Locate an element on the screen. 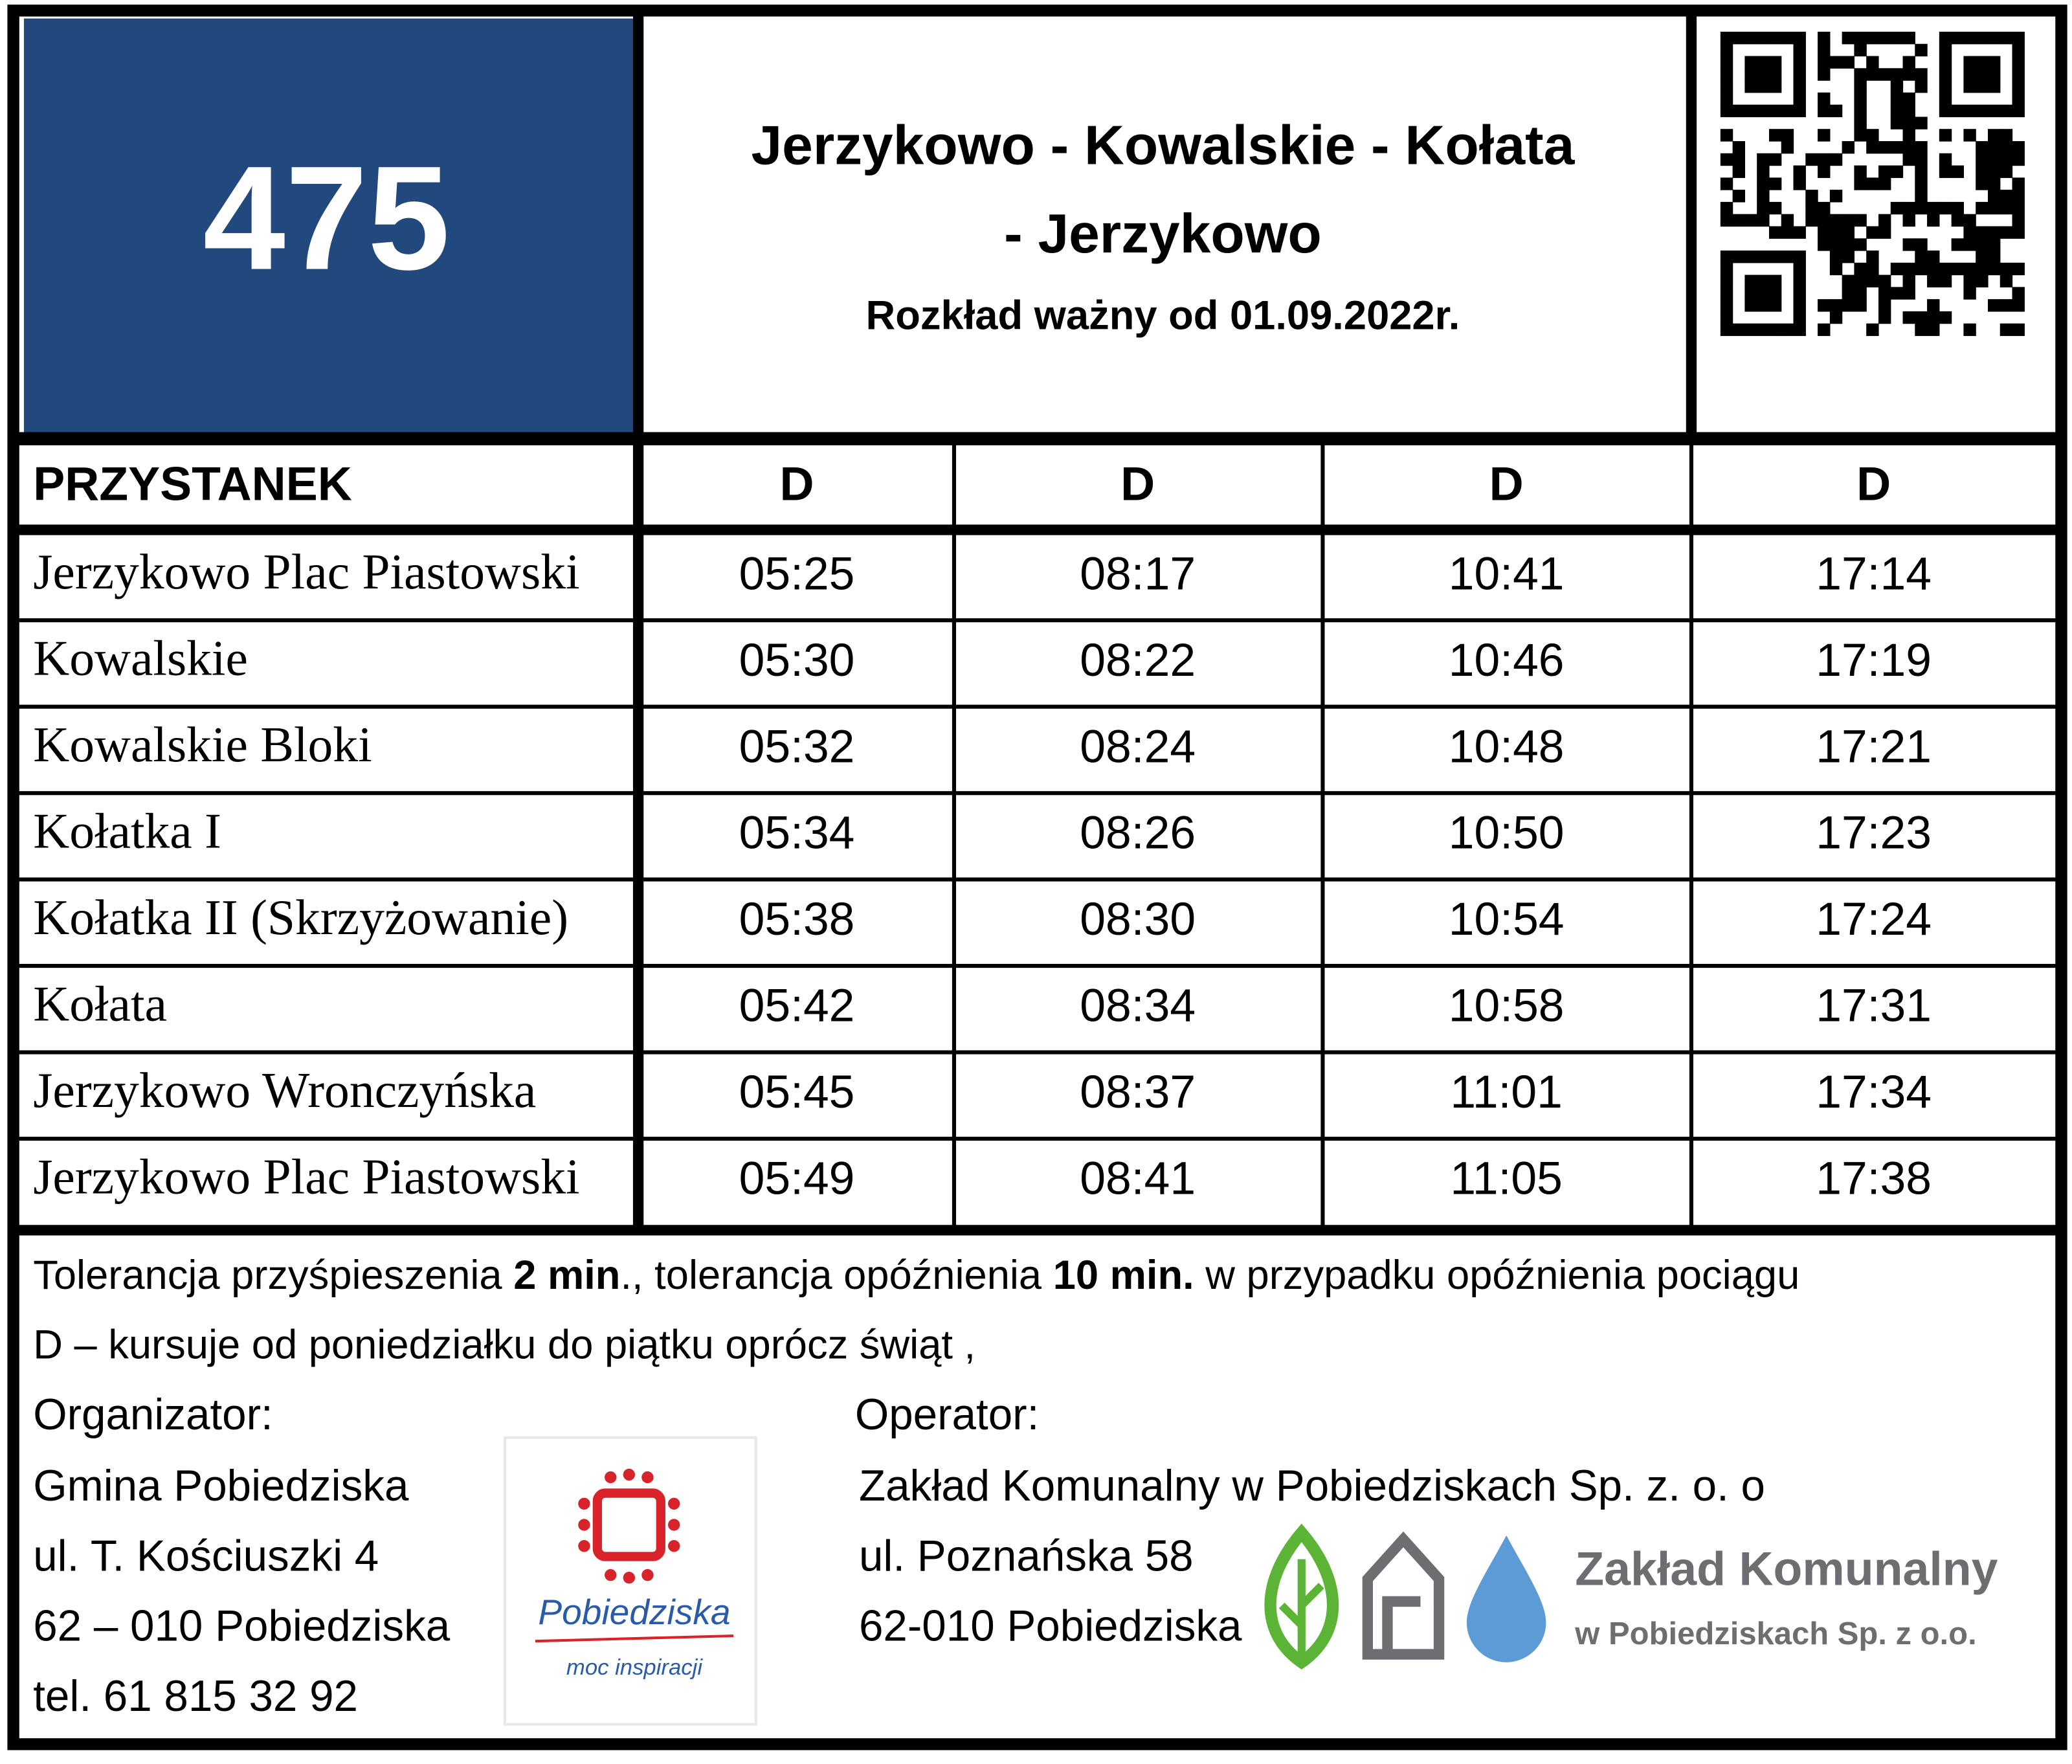  departure-time: 17:14 is located at coordinates (1874, 573).